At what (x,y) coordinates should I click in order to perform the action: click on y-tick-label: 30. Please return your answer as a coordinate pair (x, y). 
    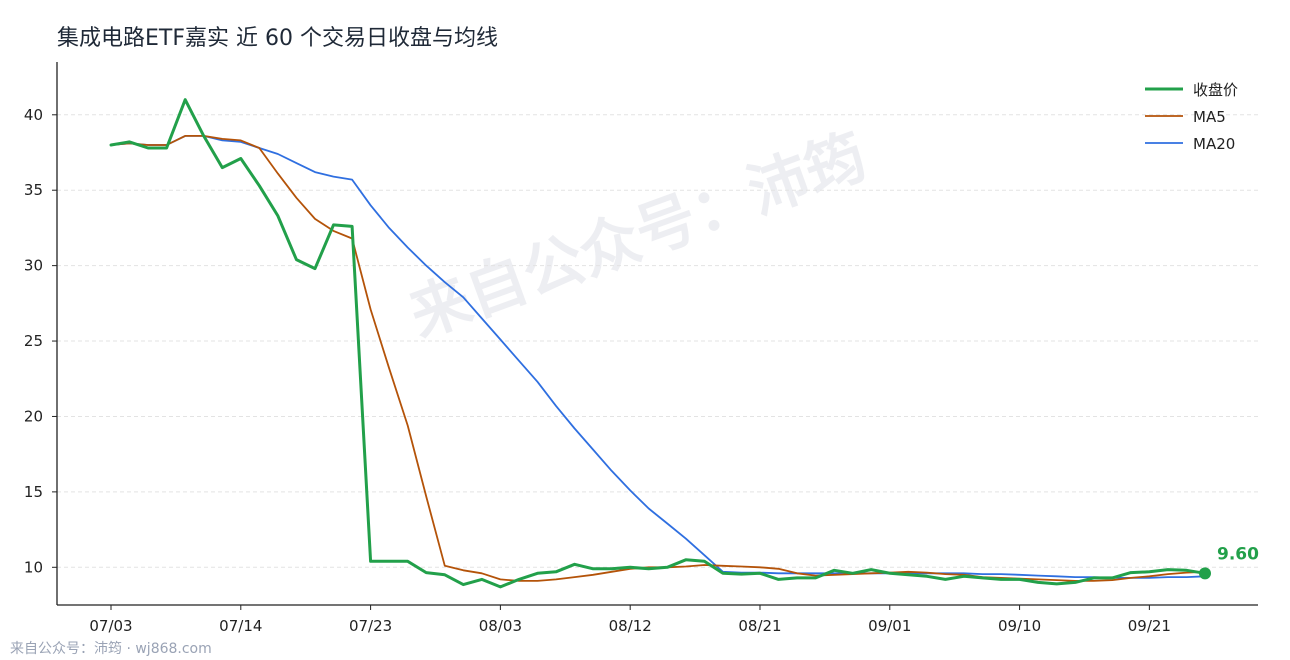
    Looking at the image, I should click on (33, 266).